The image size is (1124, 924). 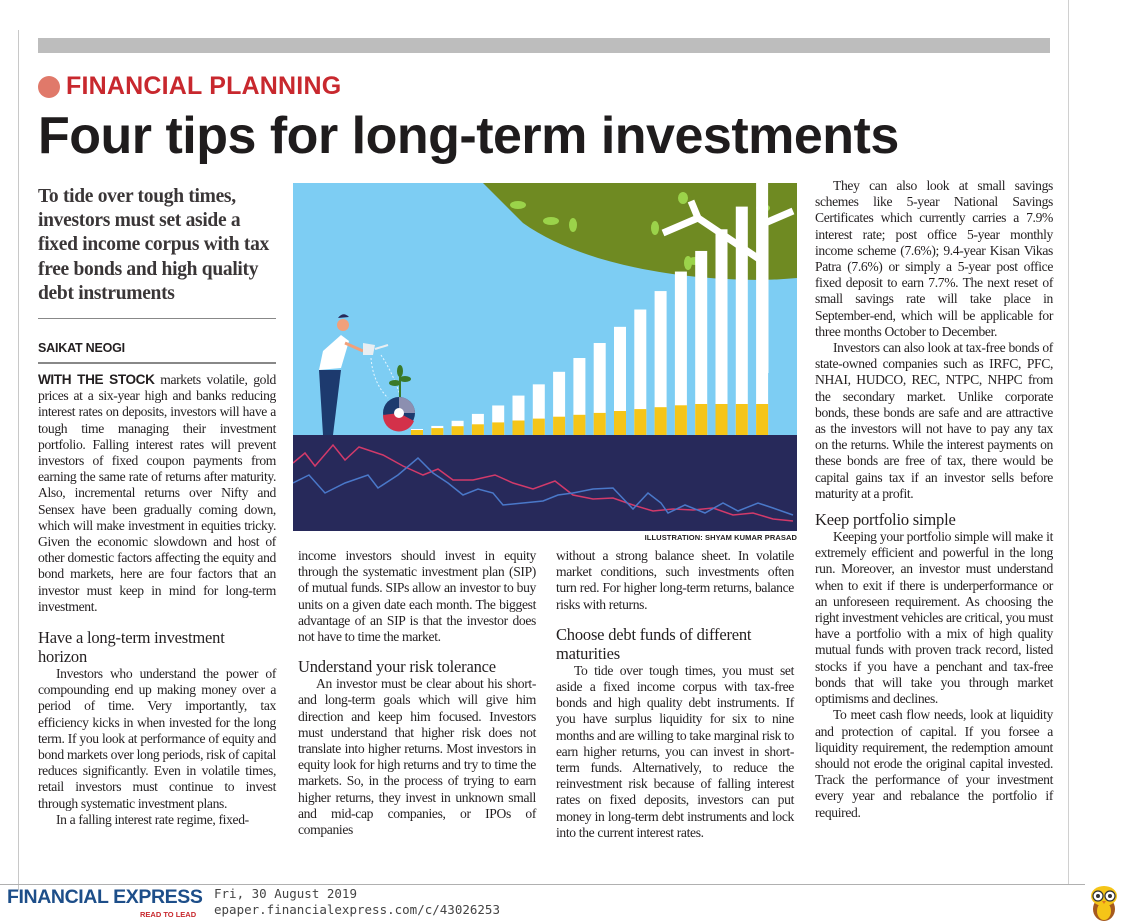 I want to click on red-trend-line, so click(x=543, y=482).